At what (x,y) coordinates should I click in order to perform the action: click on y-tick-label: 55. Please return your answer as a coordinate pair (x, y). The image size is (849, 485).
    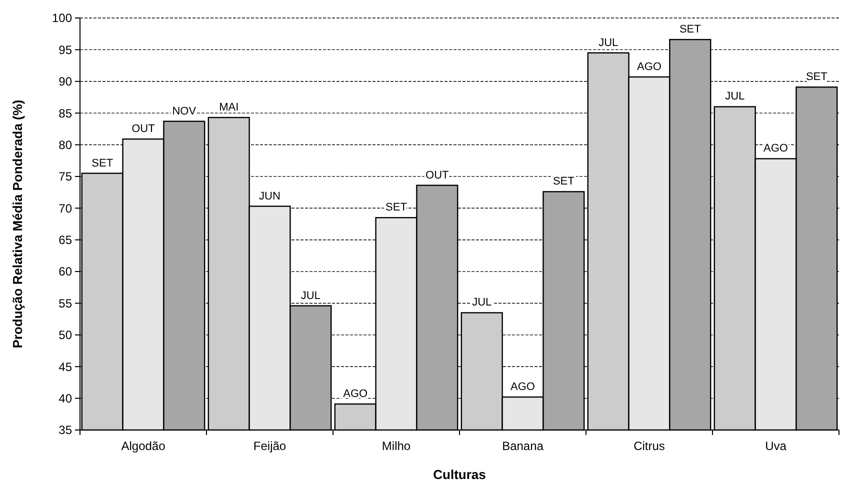
    Looking at the image, I should click on (65, 303).